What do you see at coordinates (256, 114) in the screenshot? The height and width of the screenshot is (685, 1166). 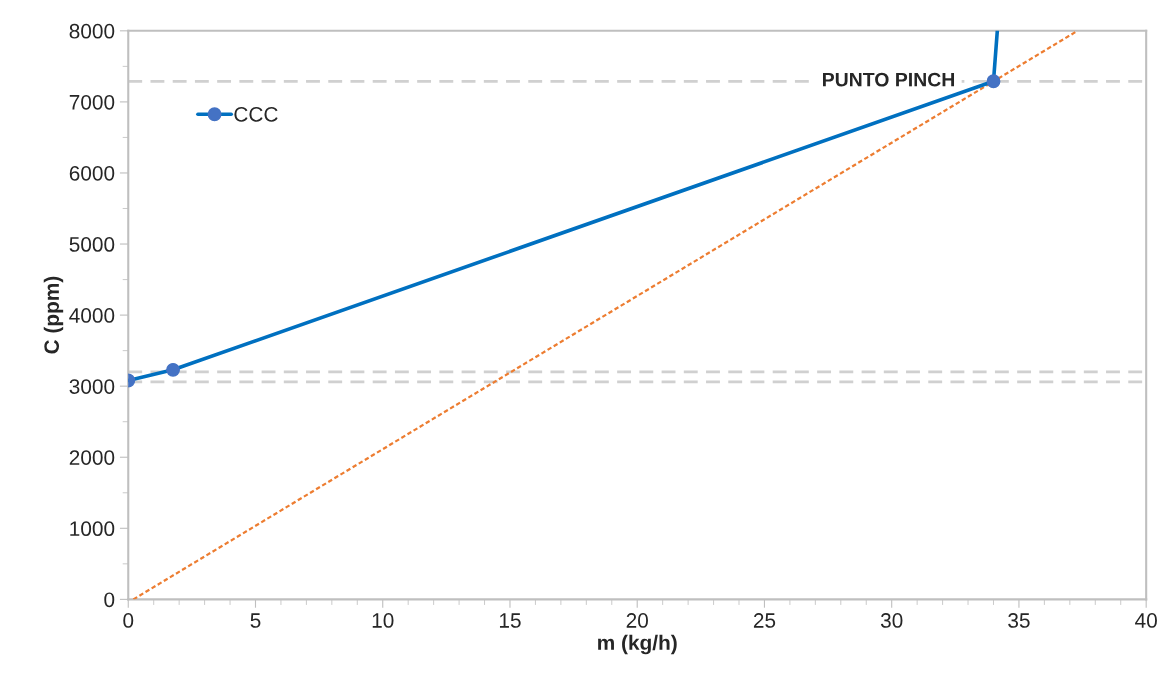 I see `legend-label: CCC` at bounding box center [256, 114].